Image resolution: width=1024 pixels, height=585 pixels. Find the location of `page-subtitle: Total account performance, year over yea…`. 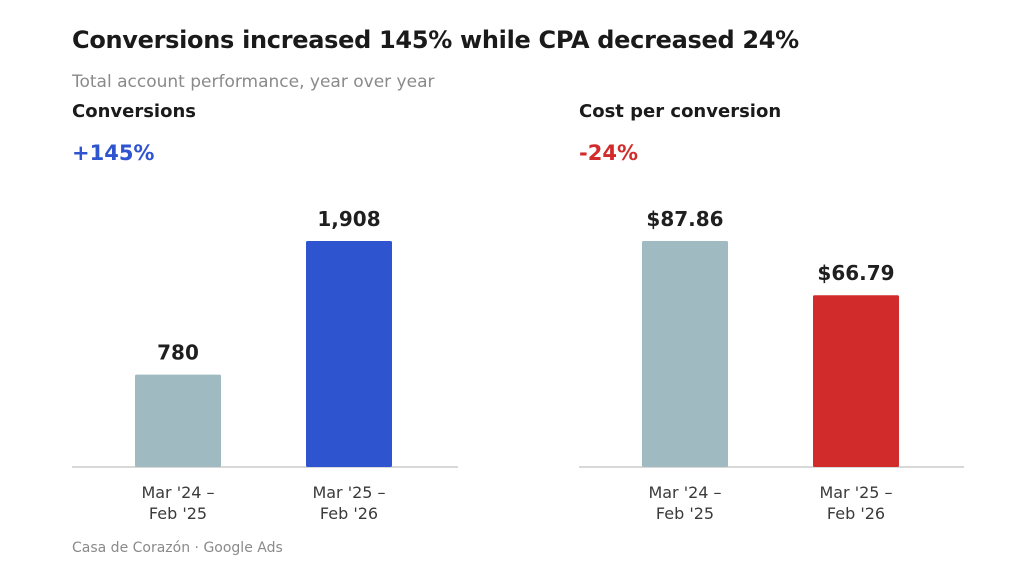

page-subtitle: Total account performance, year over yea… is located at coordinates (253, 82).